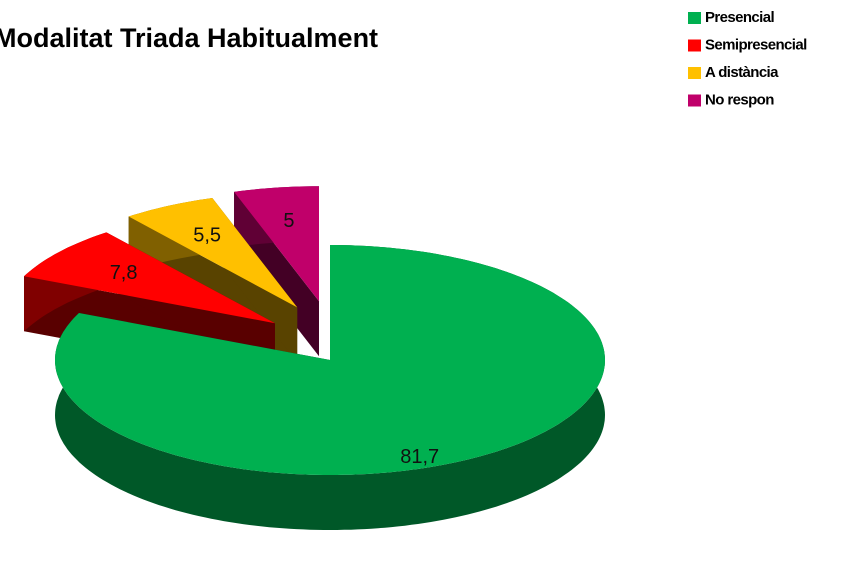 This screenshot has height=574, width=843. I want to click on data-label: 5,5, so click(207, 236).